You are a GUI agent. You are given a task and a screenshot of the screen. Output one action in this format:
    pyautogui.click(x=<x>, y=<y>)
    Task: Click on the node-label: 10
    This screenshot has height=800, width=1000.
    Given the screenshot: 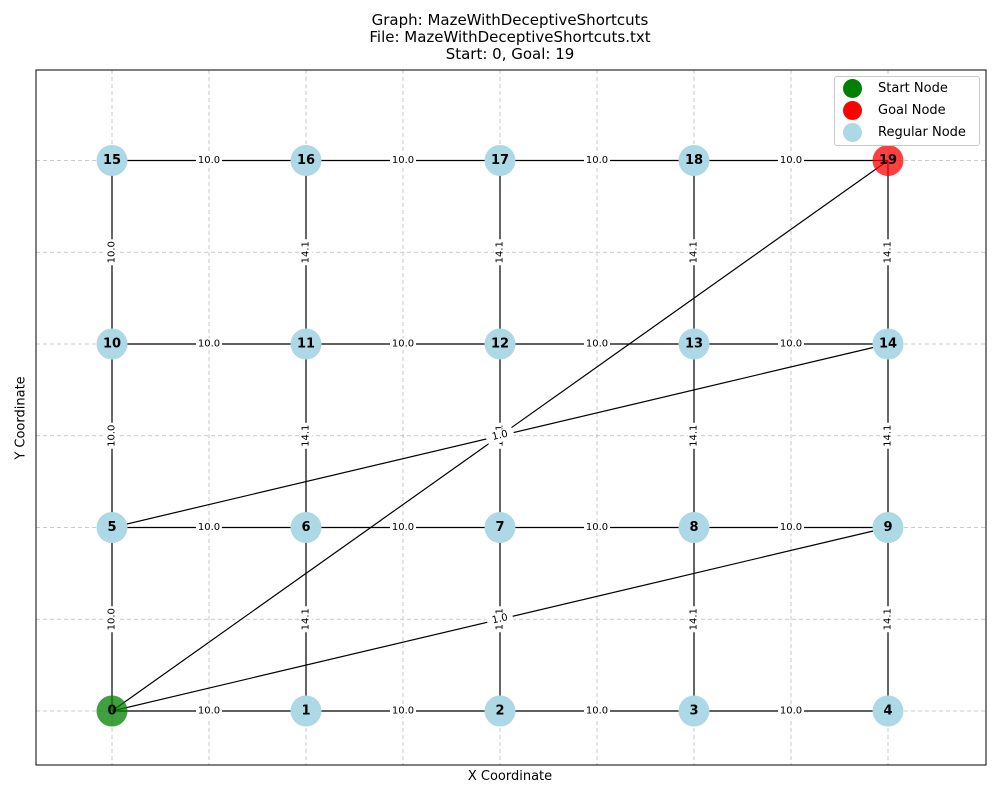 What is the action you would take?
    pyautogui.click(x=112, y=344)
    